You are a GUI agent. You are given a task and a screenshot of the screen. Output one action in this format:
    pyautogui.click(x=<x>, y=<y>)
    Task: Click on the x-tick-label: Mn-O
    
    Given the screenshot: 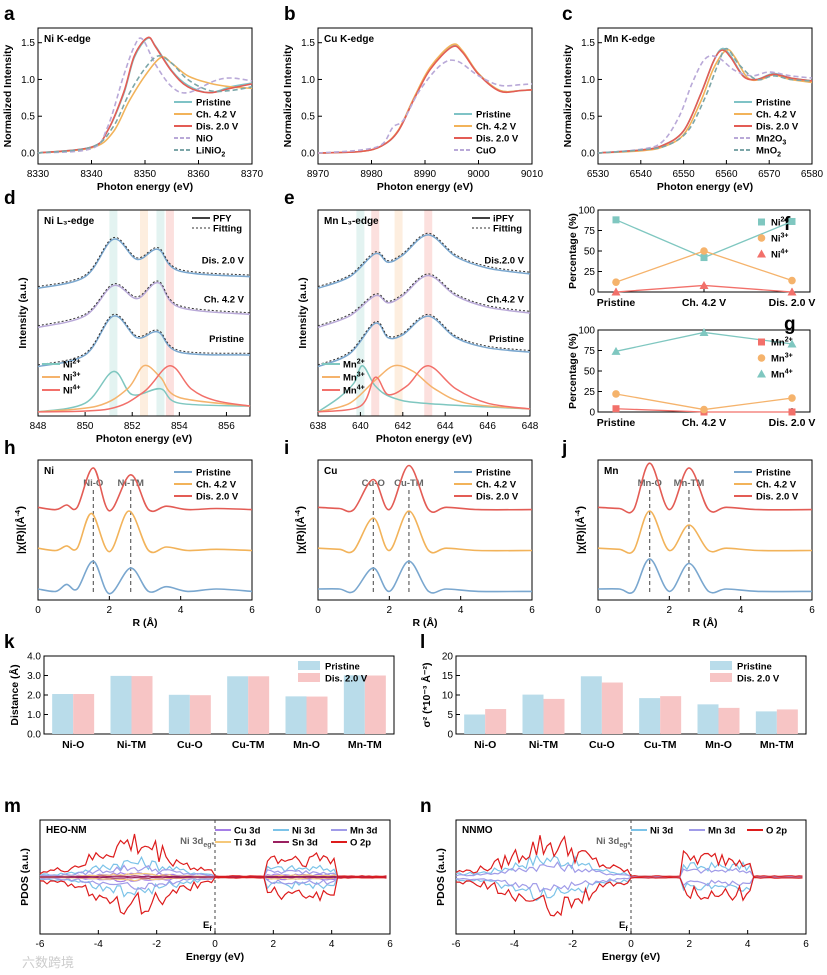 What is the action you would take?
    pyautogui.click(x=718, y=745)
    